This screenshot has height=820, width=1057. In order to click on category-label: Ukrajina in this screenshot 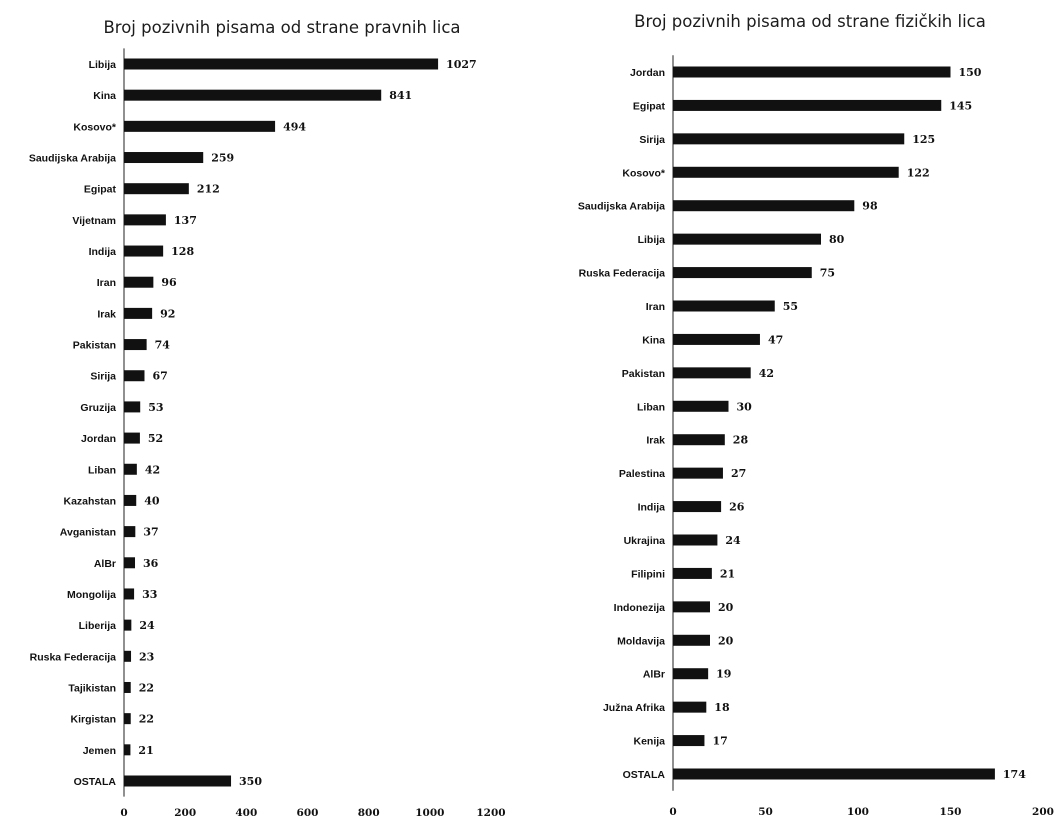, I will do `click(645, 541)`.